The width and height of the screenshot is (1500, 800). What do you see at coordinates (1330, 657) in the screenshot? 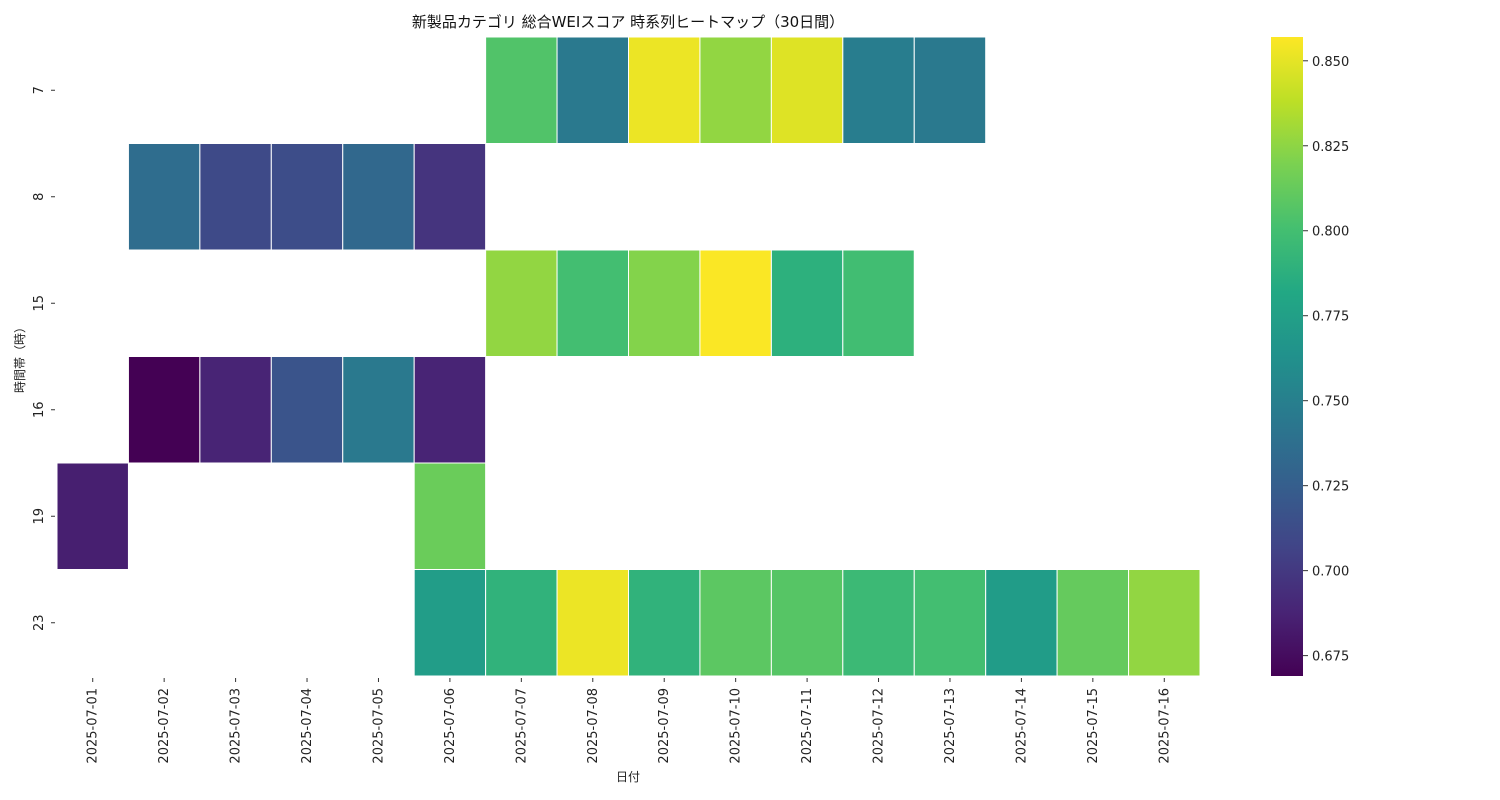
I see `colorbar-tick-label: 0.675` at bounding box center [1330, 657].